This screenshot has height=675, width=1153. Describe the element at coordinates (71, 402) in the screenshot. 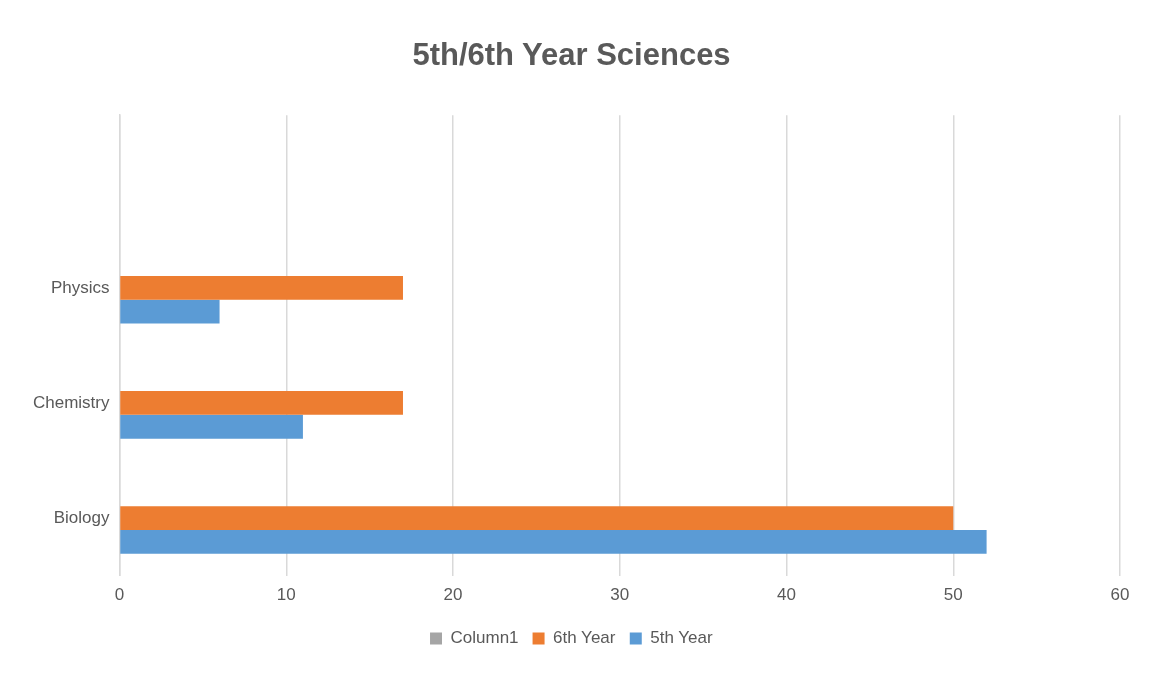

I see `y-tick-label: Chemistry` at that location.